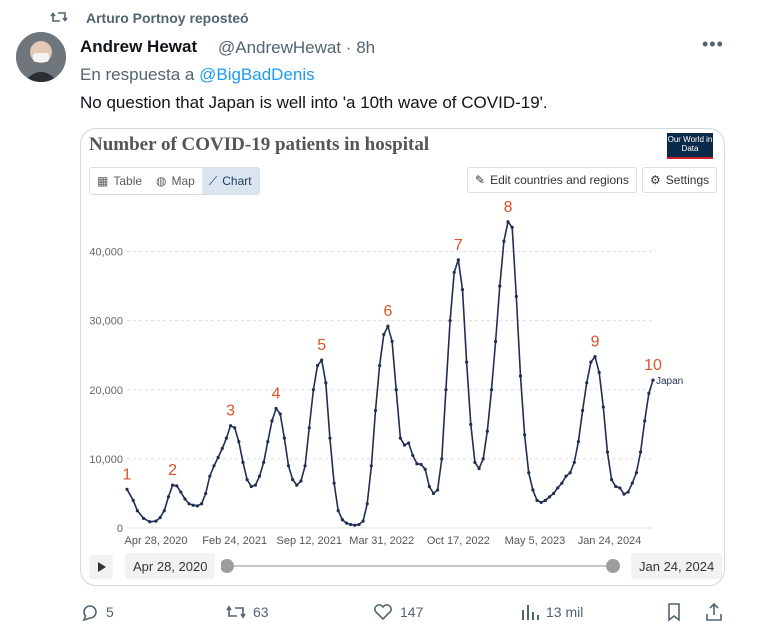  Describe the element at coordinates (236, 612) in the screenshot. I see `repost-action-icon` at that location.